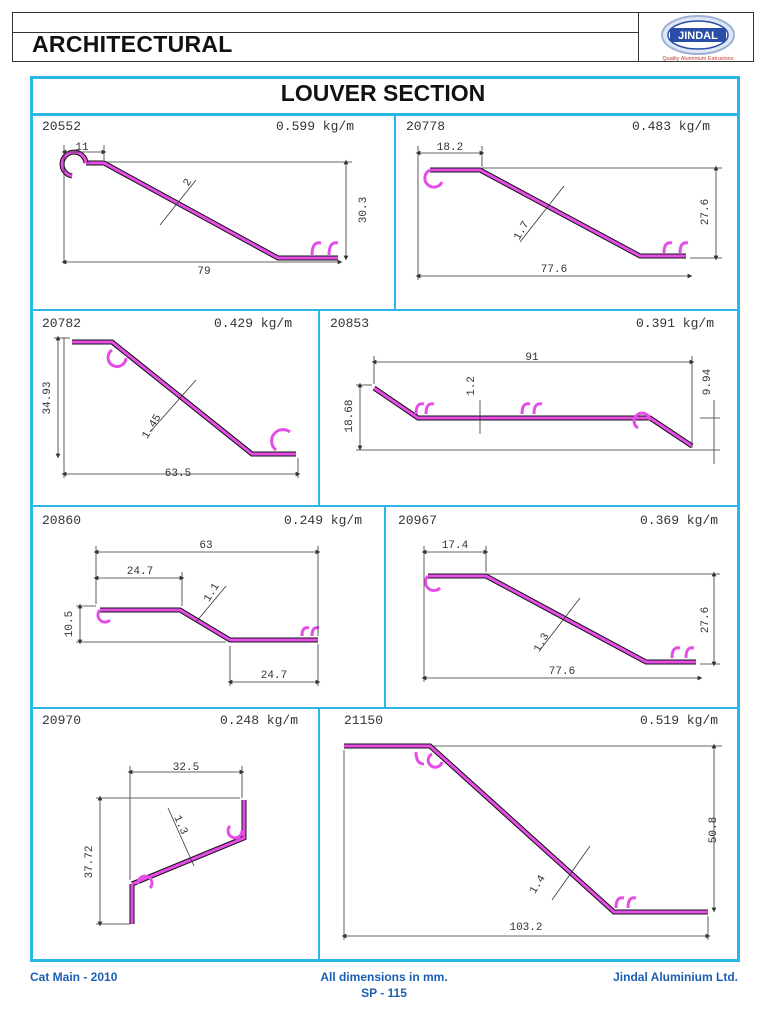 This screenshot has height=1024, width=768. What do you see at coordinates (455, 546) in the screenshot?
I see `dim-label: 17.4` at bounding box center [455, 546].